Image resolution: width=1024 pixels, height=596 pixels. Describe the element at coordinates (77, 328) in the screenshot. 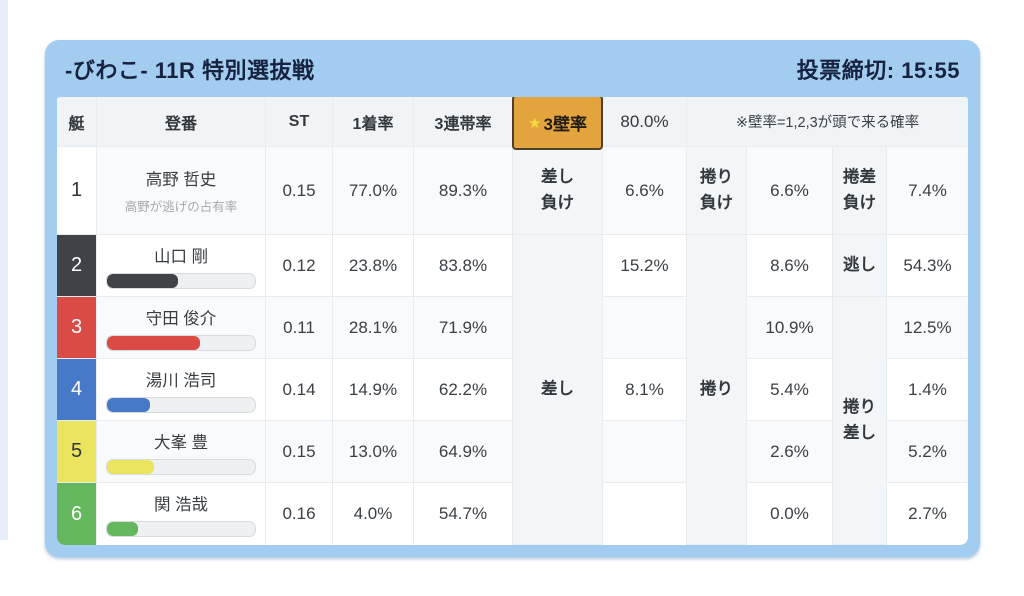

I see `lane-number: 3` at that location.